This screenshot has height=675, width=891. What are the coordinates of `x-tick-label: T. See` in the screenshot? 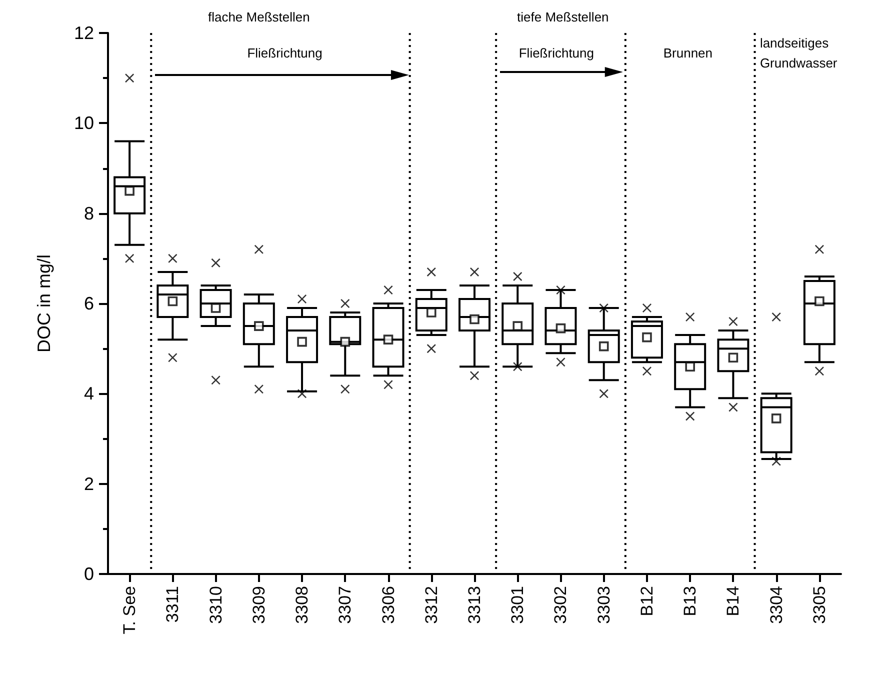 It's located at (130, 610).